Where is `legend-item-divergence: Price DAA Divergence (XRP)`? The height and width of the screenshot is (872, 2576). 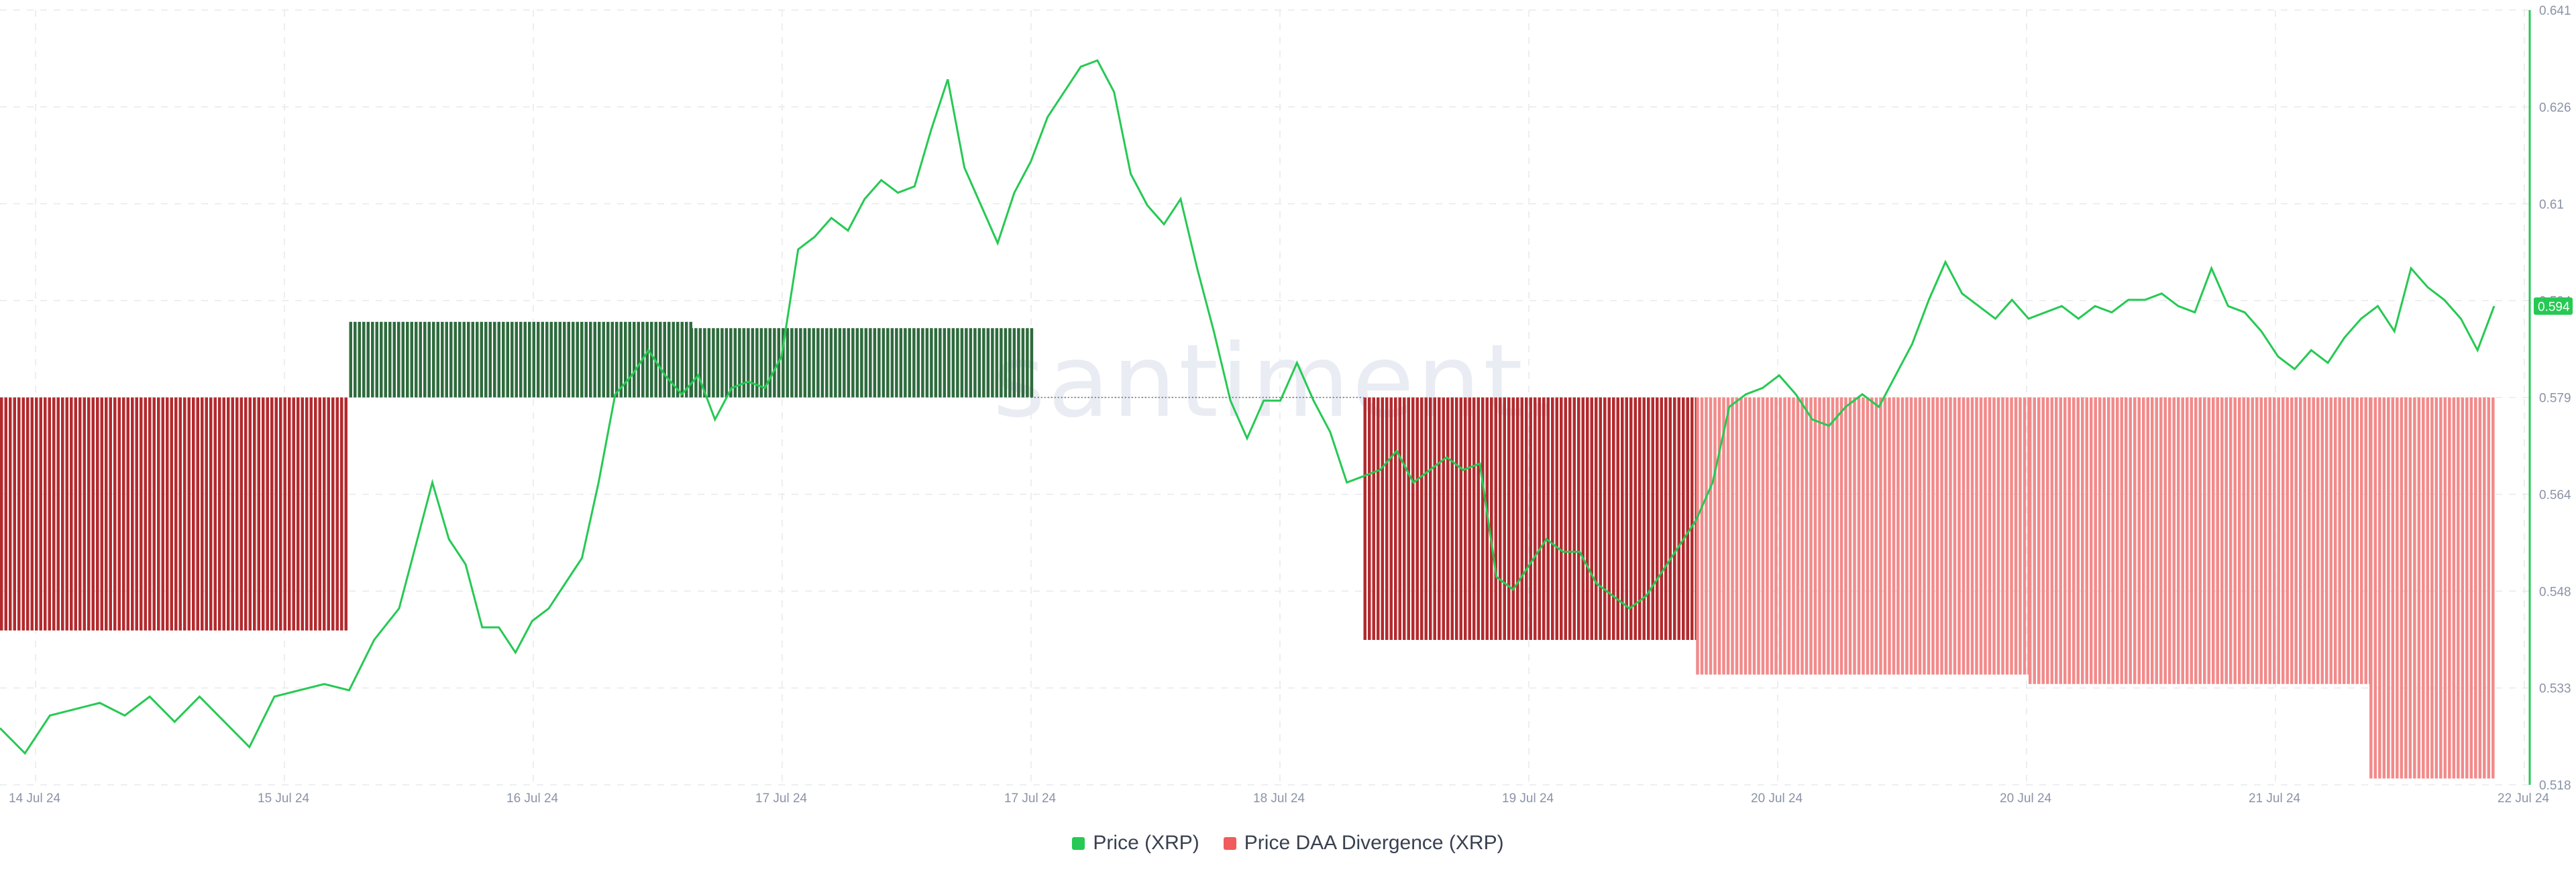
legend-item-divergence: Price DAA Divergence (XRP) is located at coordinates (1363, 844).